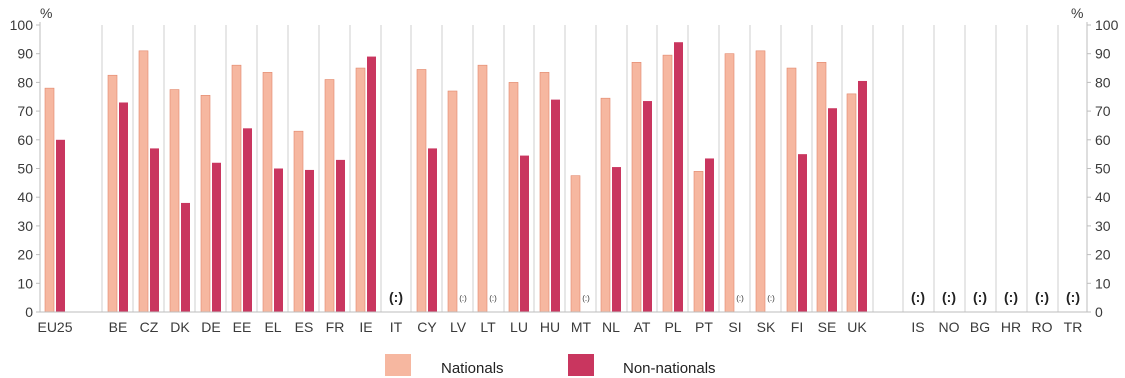  Describe the element at coordinates (1042, 297) in the screenshot. I see `not-available-marker-ro: (:)` at that location.